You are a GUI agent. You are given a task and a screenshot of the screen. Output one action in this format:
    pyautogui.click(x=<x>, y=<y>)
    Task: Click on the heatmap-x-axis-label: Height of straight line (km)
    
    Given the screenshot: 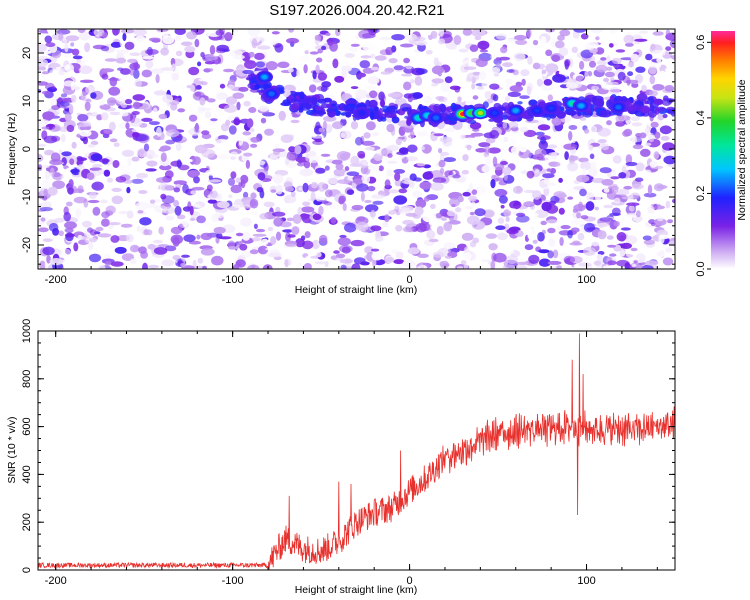 What is the action you would take?
    pyautogui.click(x=356, y=290)
    